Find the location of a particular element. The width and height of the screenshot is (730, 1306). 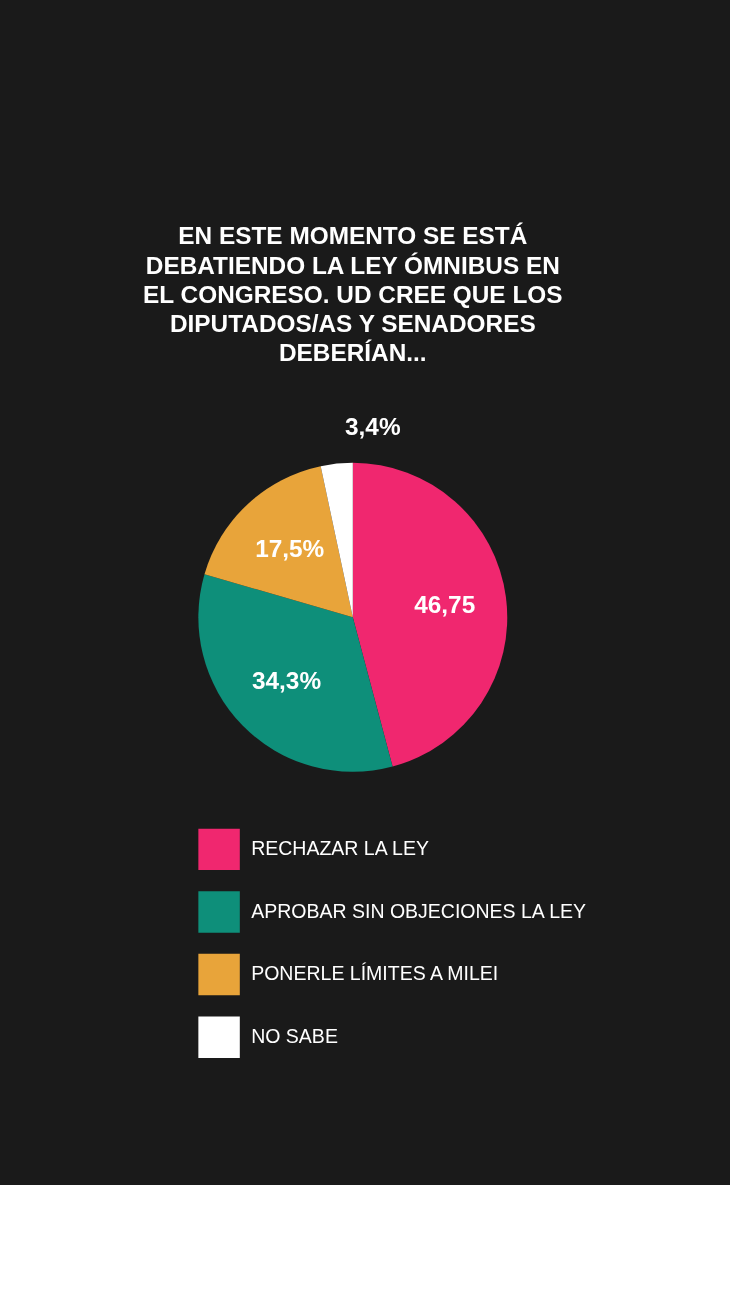

legend-label: APROBAR SIN OBJECIONES LA LEY is located at coordinates (419, 910).